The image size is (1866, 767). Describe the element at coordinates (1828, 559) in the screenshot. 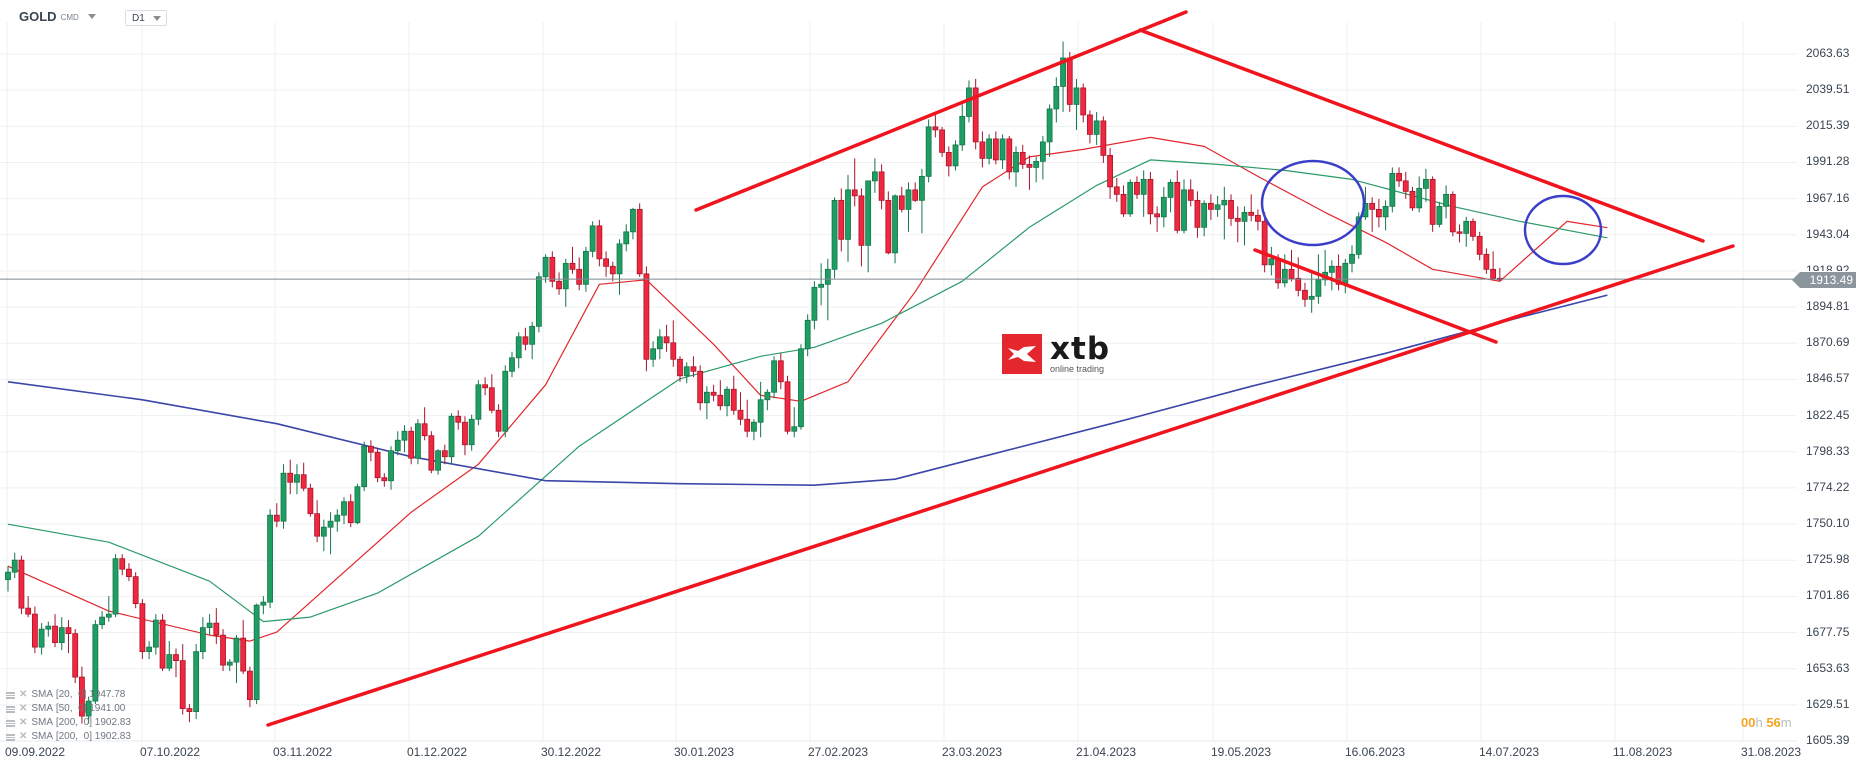

I see `price-axis-label: 1725.98` at that location.